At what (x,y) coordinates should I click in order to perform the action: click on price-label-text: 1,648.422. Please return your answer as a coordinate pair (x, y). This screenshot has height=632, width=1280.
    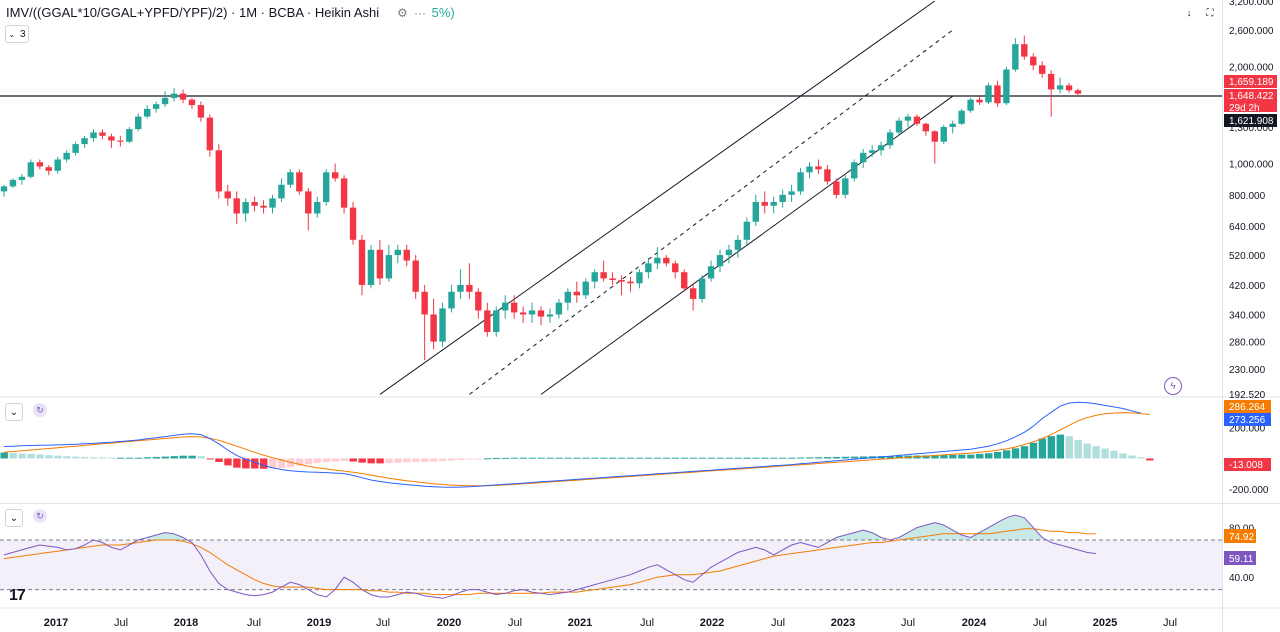
    Looking at the image, I should click on (1251, 96).